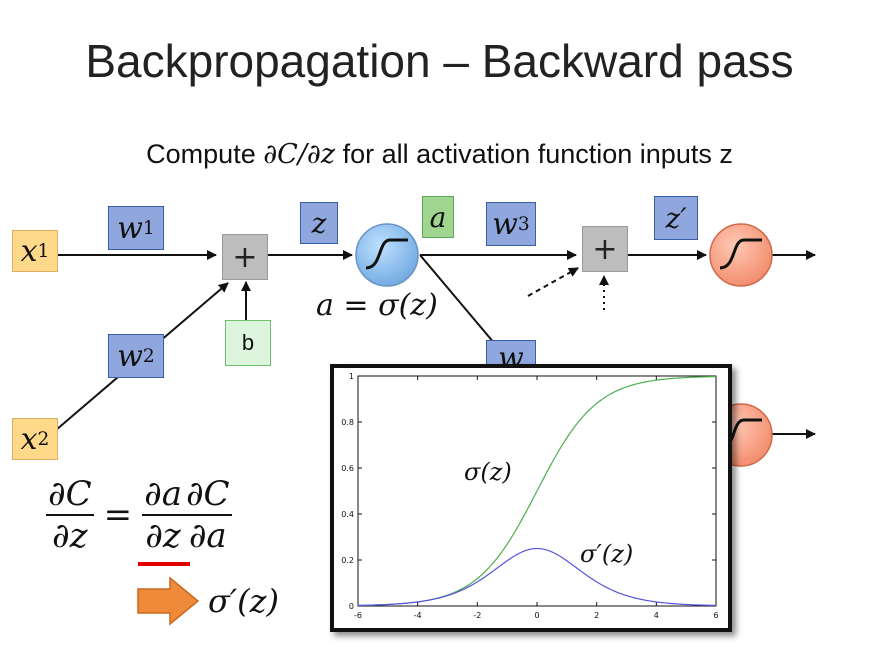 This screenshot has height=659, width=879. What do you see at coordinates (43, 251) in the screenshot?
I see `x1-subscript: 1` at bounding box center [43, 251].